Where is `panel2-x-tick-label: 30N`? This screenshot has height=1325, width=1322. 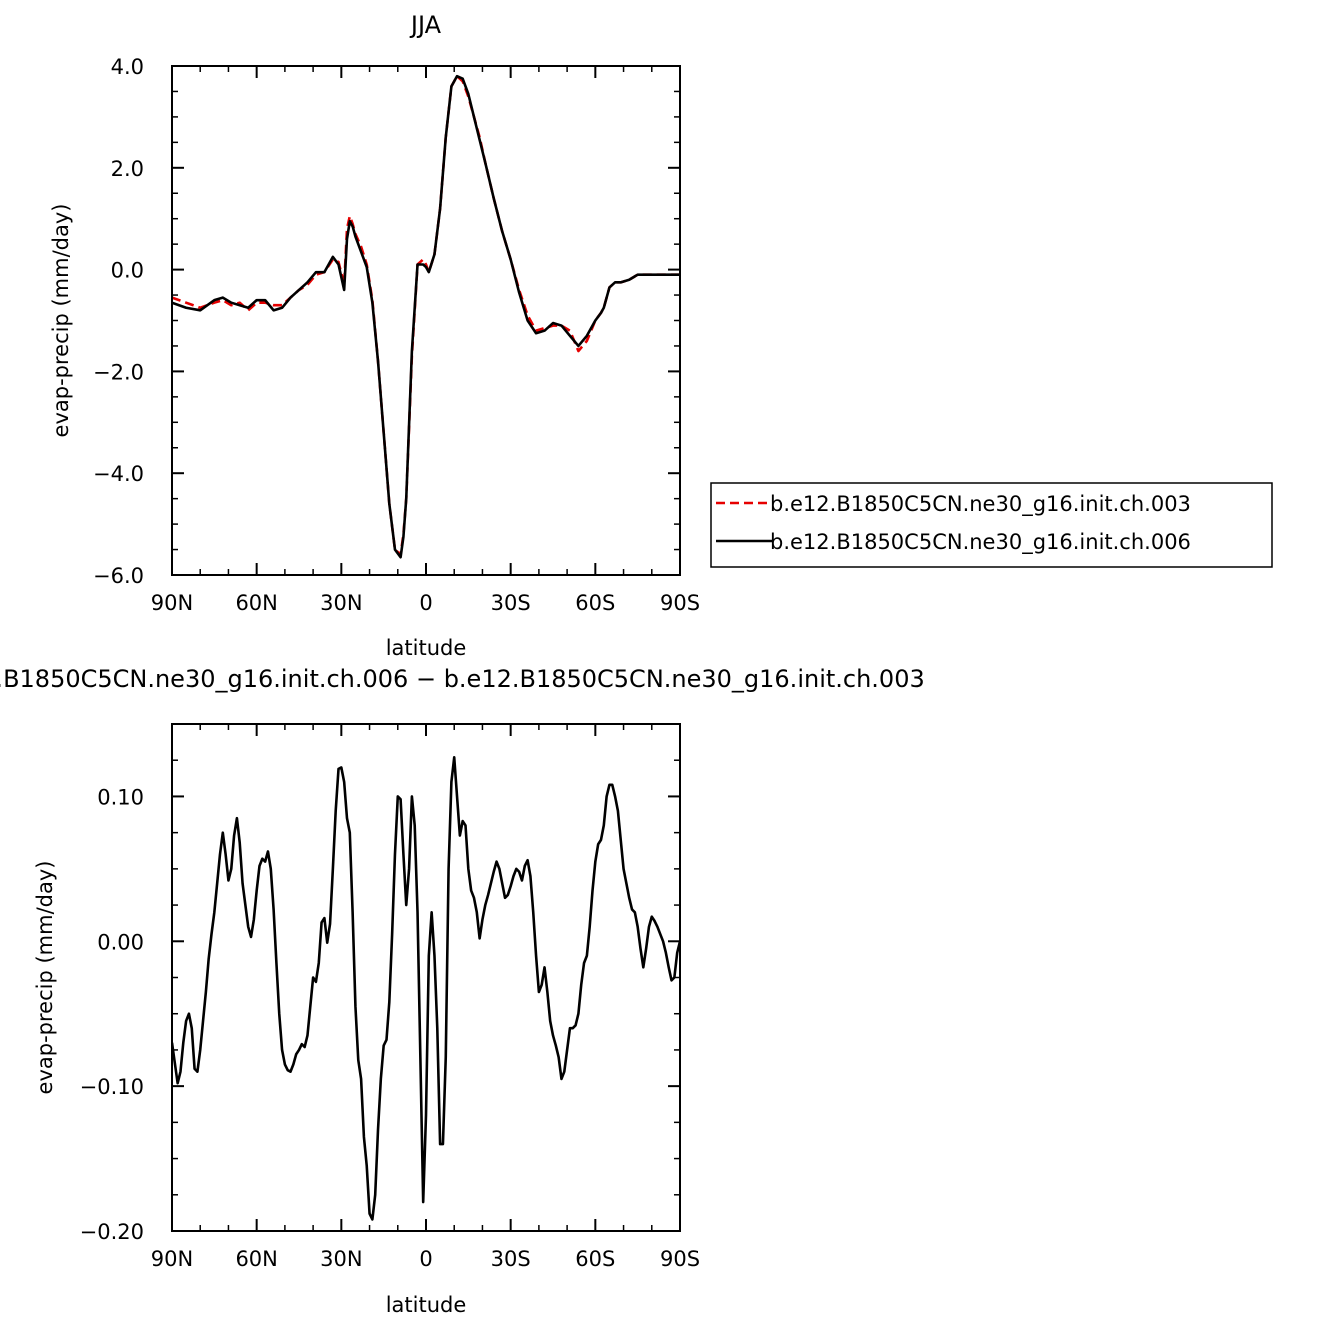
panel2-x-tick-label: 30N is located at coordinates (341, 1259).